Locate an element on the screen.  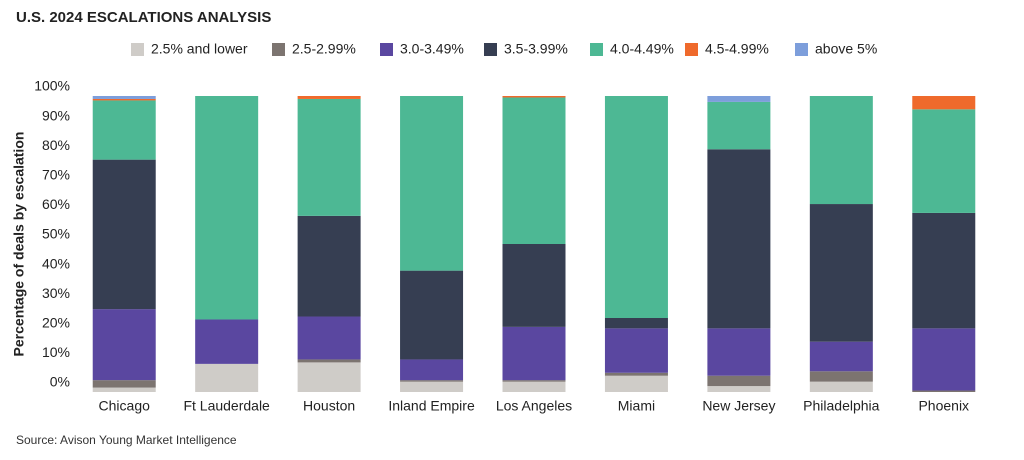
y-axis-label: Percentage of deals by escalation is located at coordinates (19, 244).